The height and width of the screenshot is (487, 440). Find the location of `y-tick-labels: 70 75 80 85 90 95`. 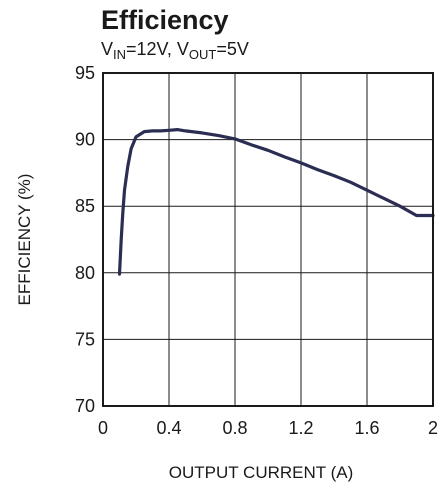

y-tick-labels: 70 75 80 85 90 95 is located at coordinates (85, 239).